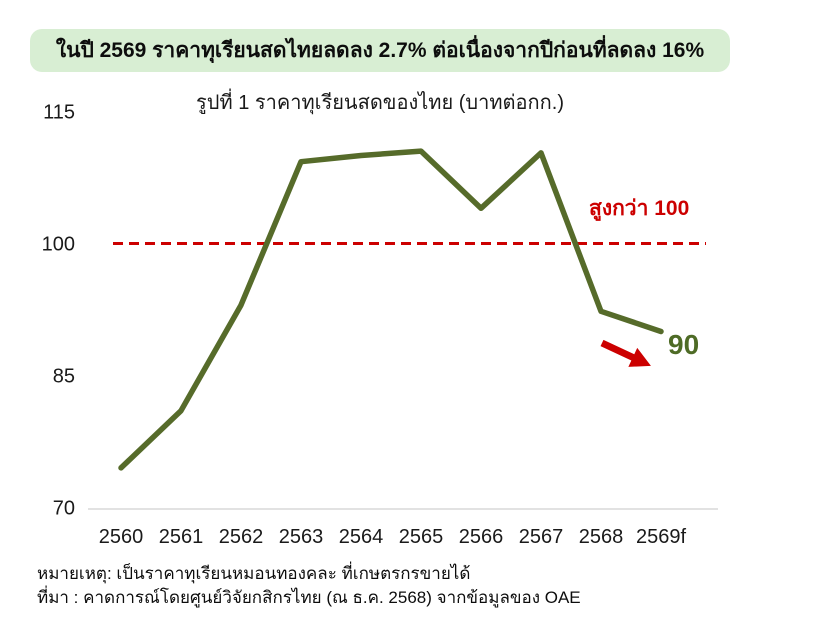  What do you see at coordinates (601, 537) in the screenshot?
I see `x-tick-label: 2568` at bounding box center [601, 537].